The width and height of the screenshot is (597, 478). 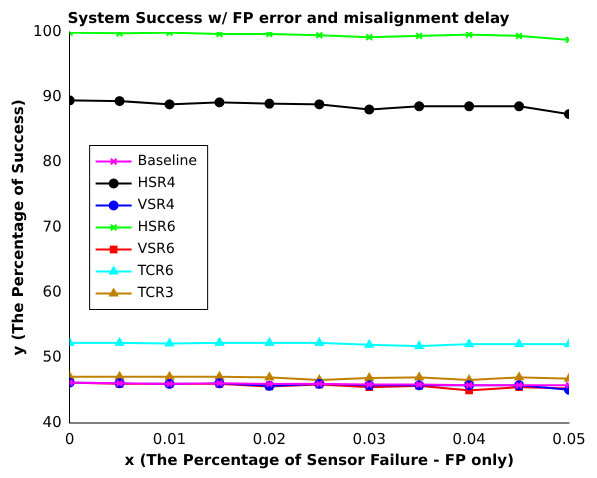 What do you see at coordinates (569, 439) in the screenshot?
I see `x-tick-label: 0.05` at bounding box center [569, 439].